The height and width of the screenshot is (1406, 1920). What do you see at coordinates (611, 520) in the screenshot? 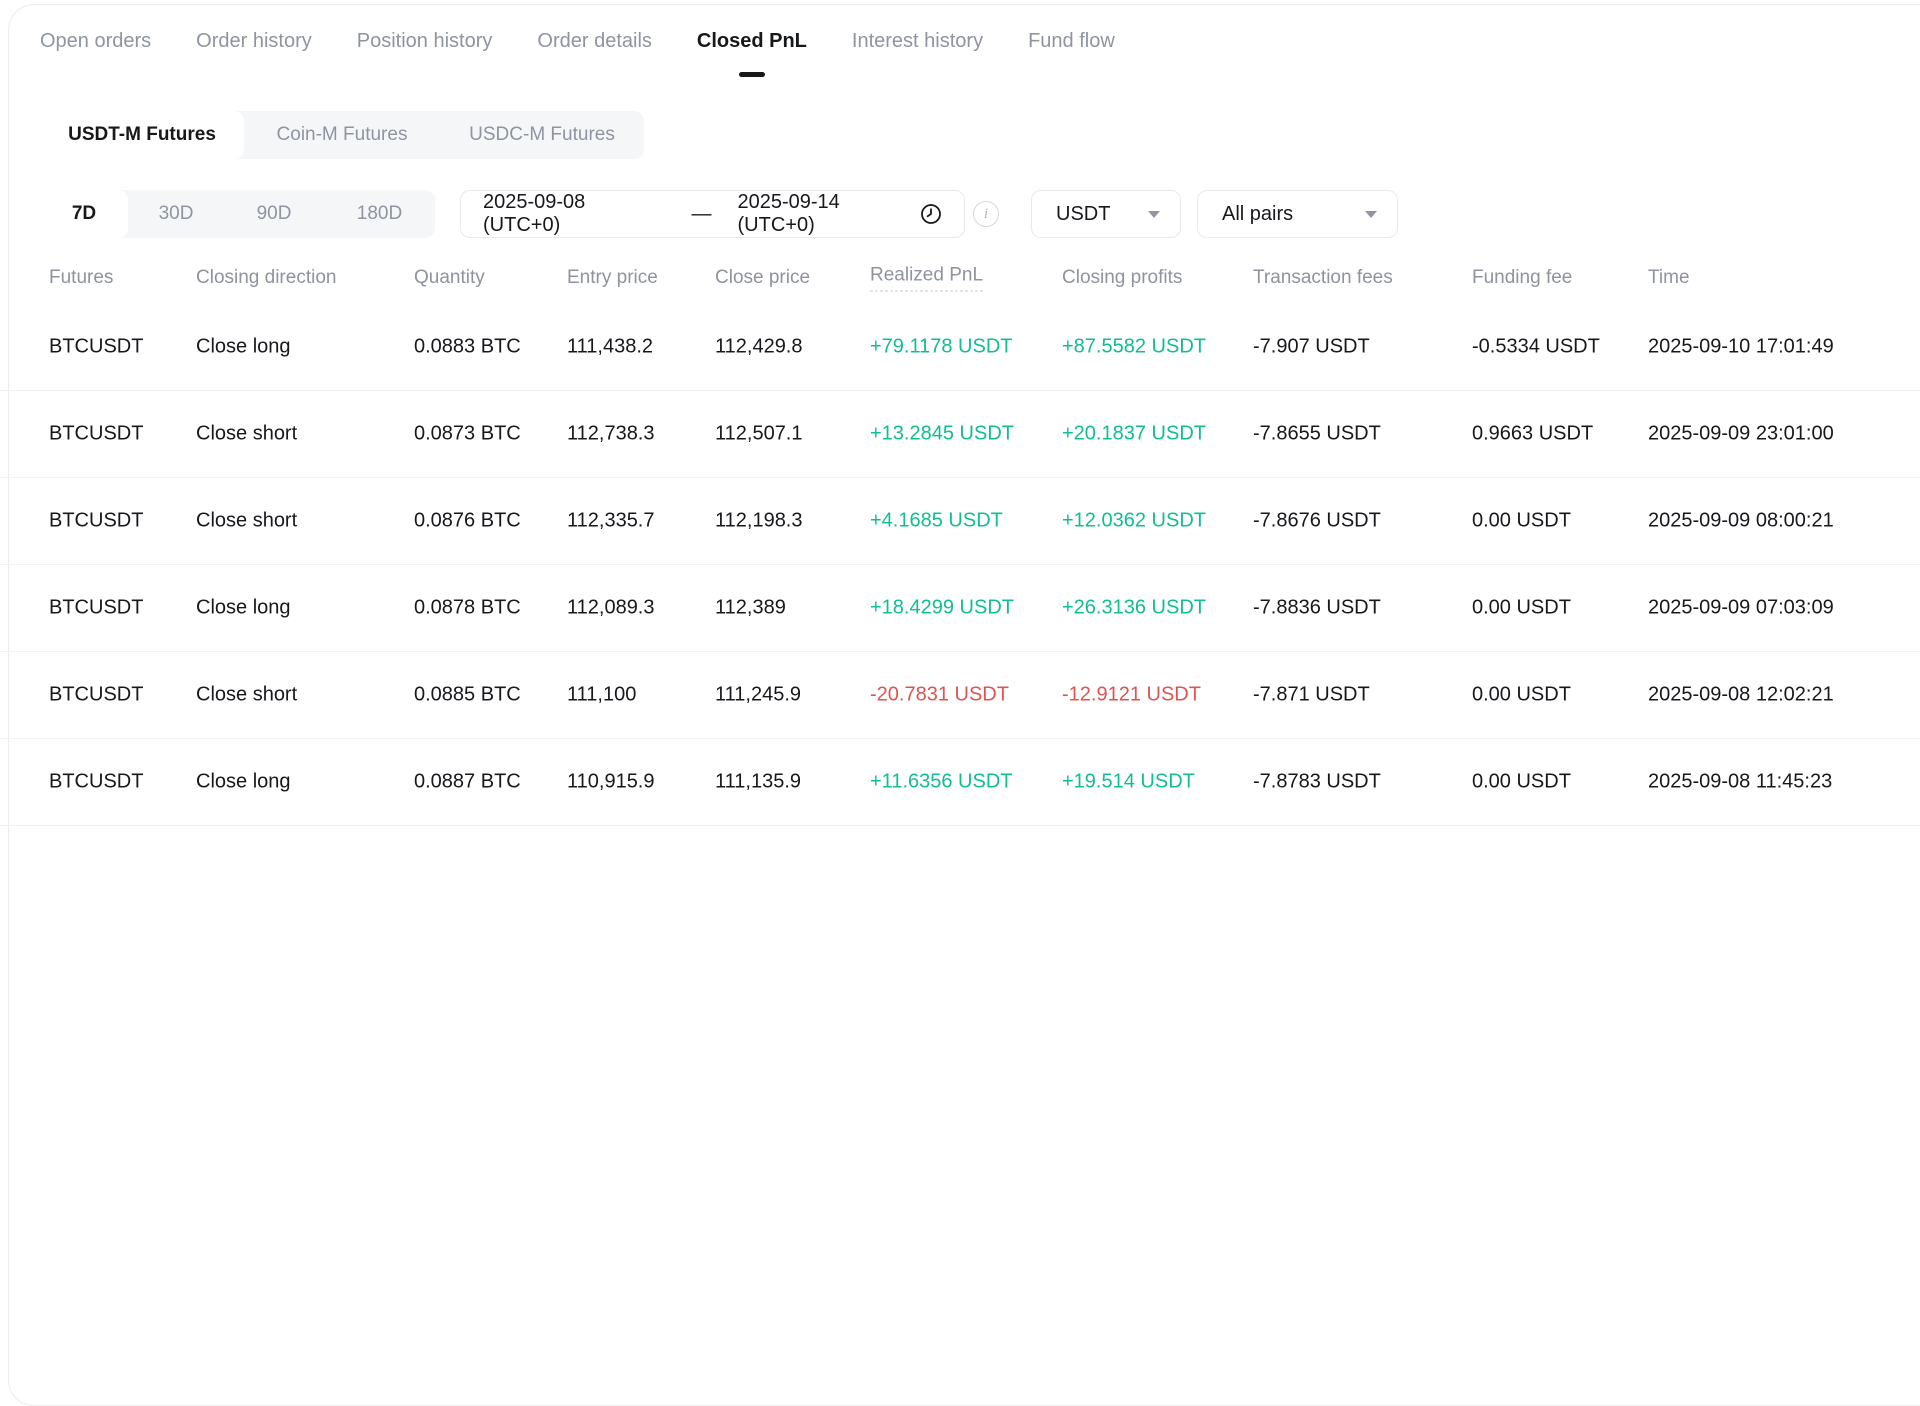
I see `cell-entry-price: 112,335.7` at bounding box center [611, 520].